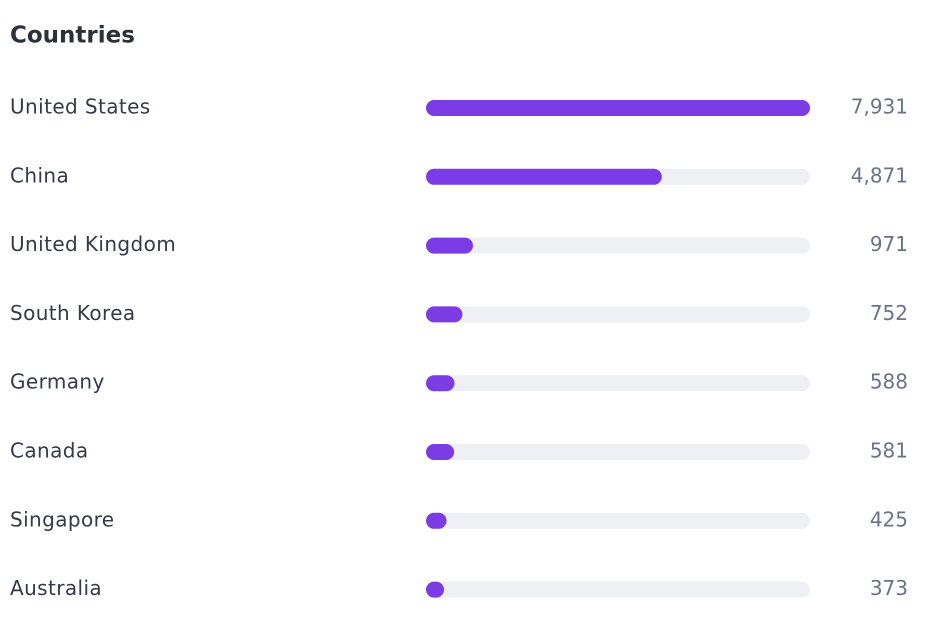  I want to click on value-label: 373, so click(889, 588).